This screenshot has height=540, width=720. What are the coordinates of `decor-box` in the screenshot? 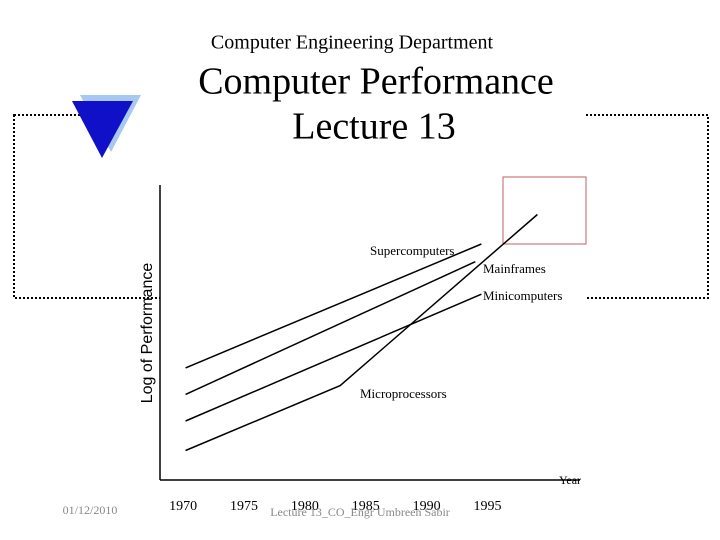 It's located at (544, 210).